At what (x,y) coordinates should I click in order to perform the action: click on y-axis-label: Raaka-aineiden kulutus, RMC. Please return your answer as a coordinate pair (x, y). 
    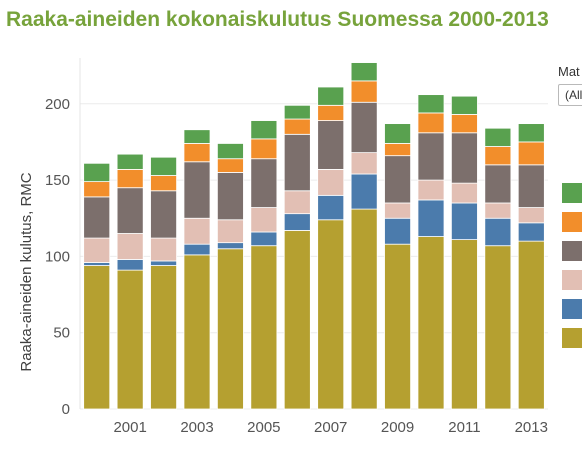
    Looking at the image, I should click on (26, 271).